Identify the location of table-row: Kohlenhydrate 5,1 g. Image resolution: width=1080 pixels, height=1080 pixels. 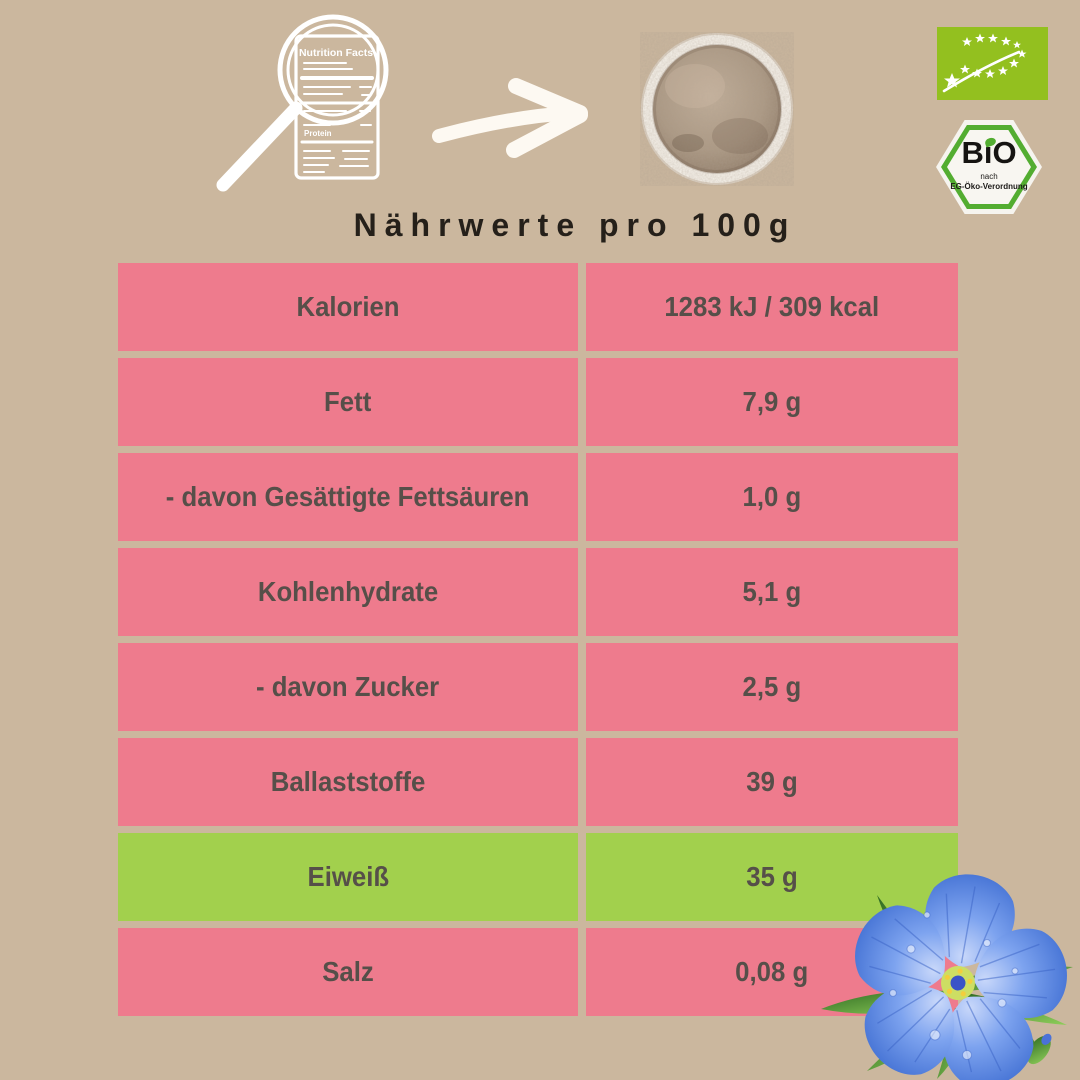
(538, 592).